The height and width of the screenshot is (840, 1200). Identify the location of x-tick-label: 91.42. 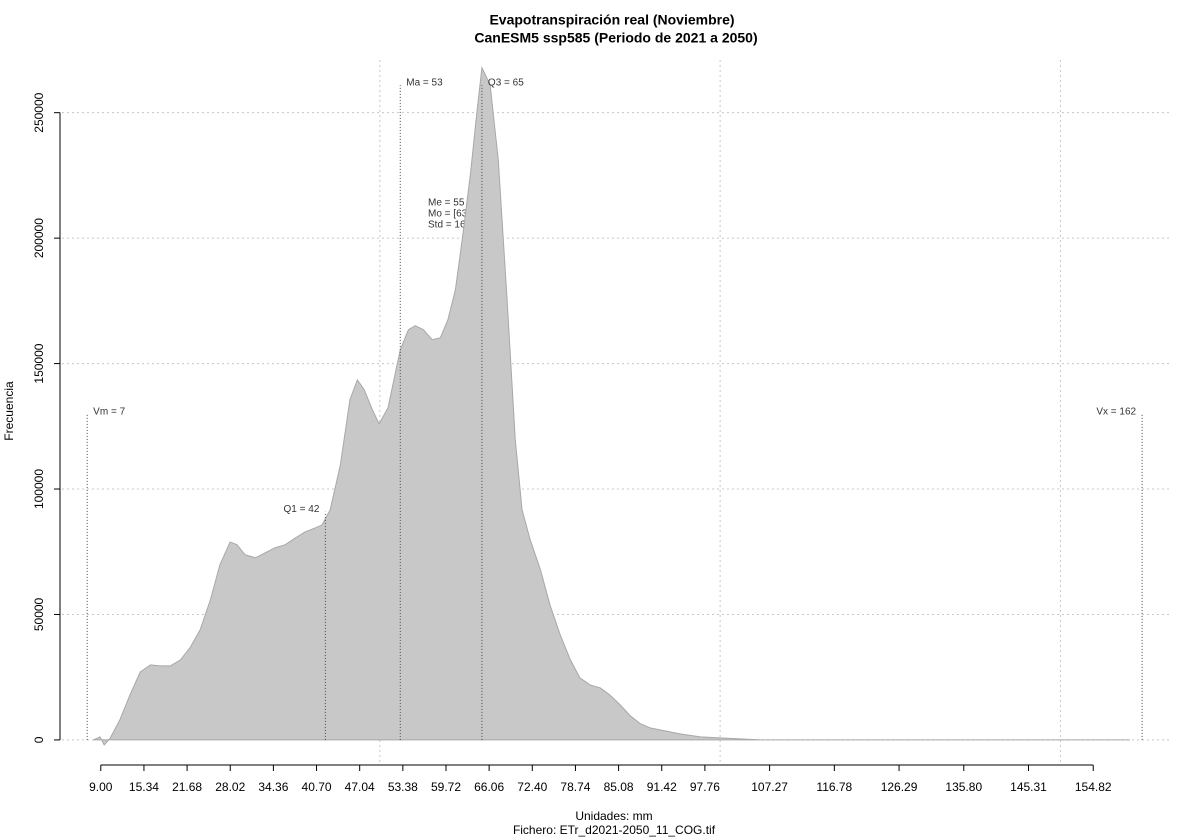
(662, 787).